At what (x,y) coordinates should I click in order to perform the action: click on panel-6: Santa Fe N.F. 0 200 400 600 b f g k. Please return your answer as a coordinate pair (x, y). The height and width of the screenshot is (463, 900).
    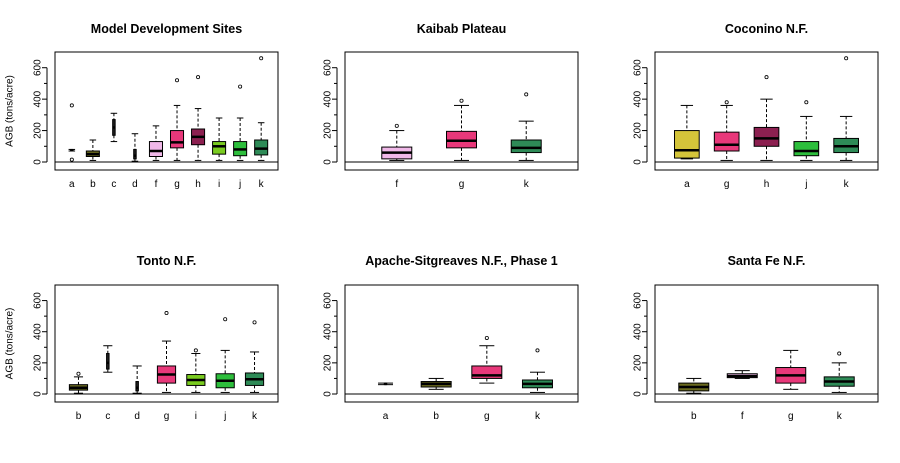
    Looking at the image, I should click on (756, 338).